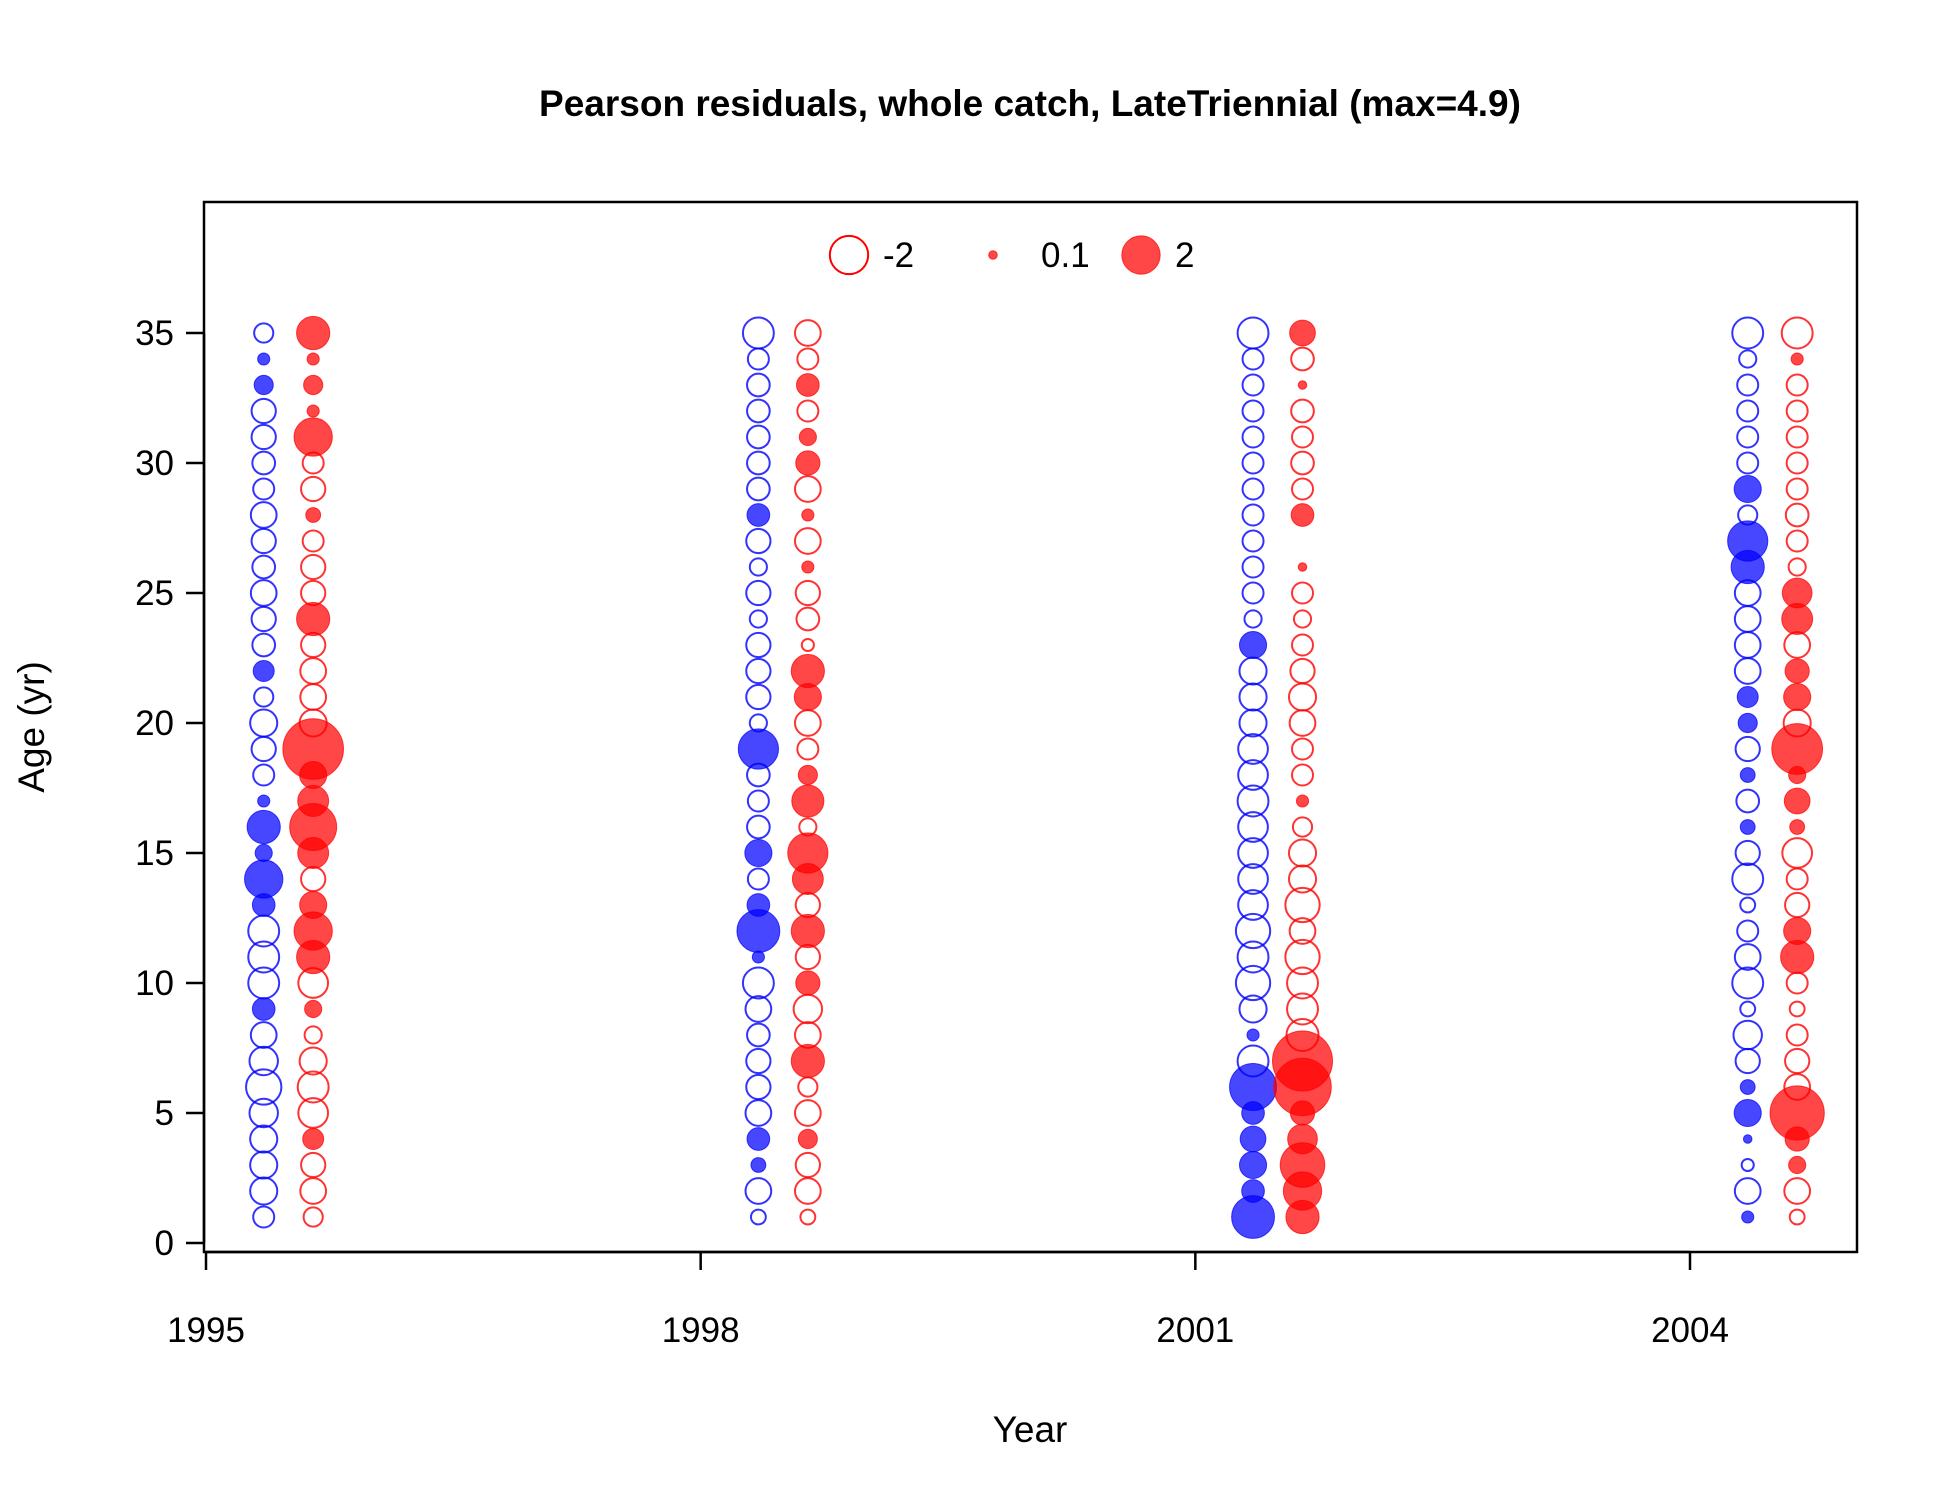 The width and height of the screenshot is (1950, 1505). I want to click on x-tick-label-2004: 2004, so click(1690, 1330).